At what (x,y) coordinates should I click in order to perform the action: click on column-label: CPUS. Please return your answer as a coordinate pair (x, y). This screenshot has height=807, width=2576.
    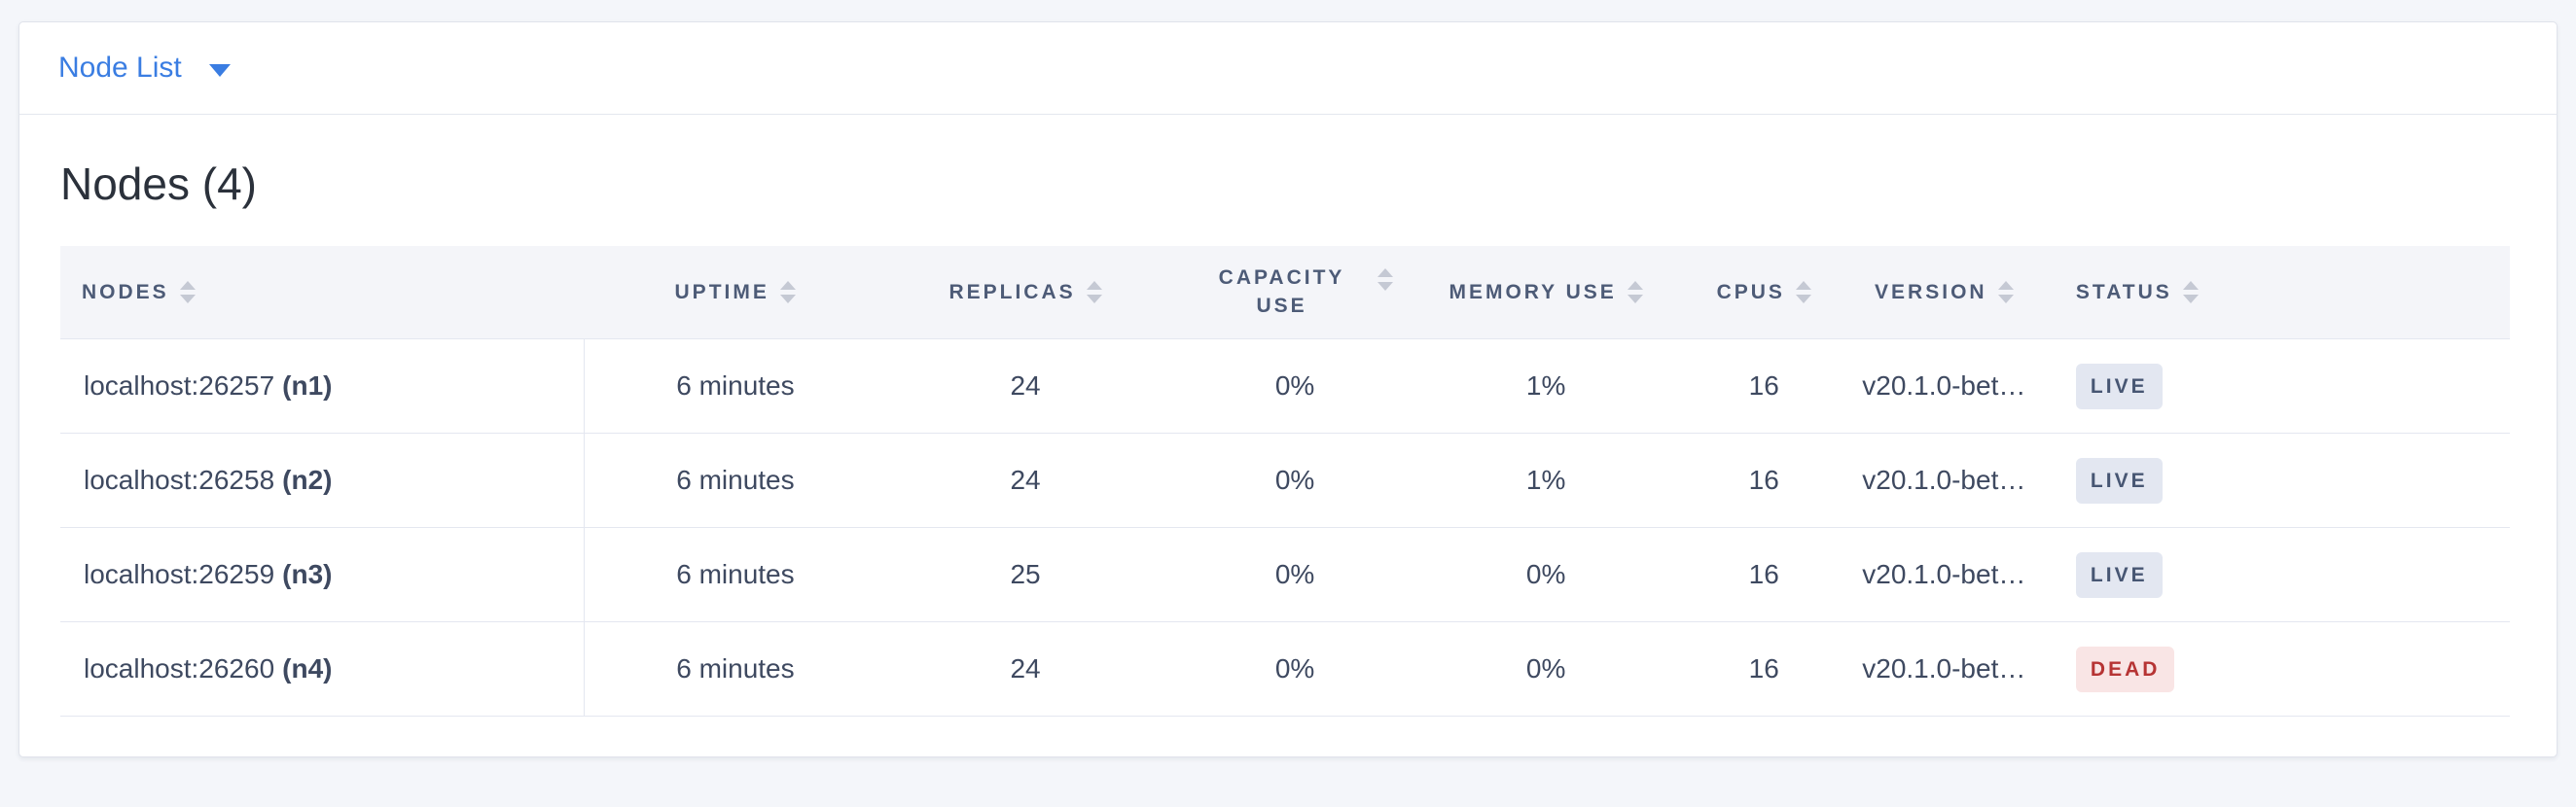
    Looking at the image, I should click on (1750, 291).